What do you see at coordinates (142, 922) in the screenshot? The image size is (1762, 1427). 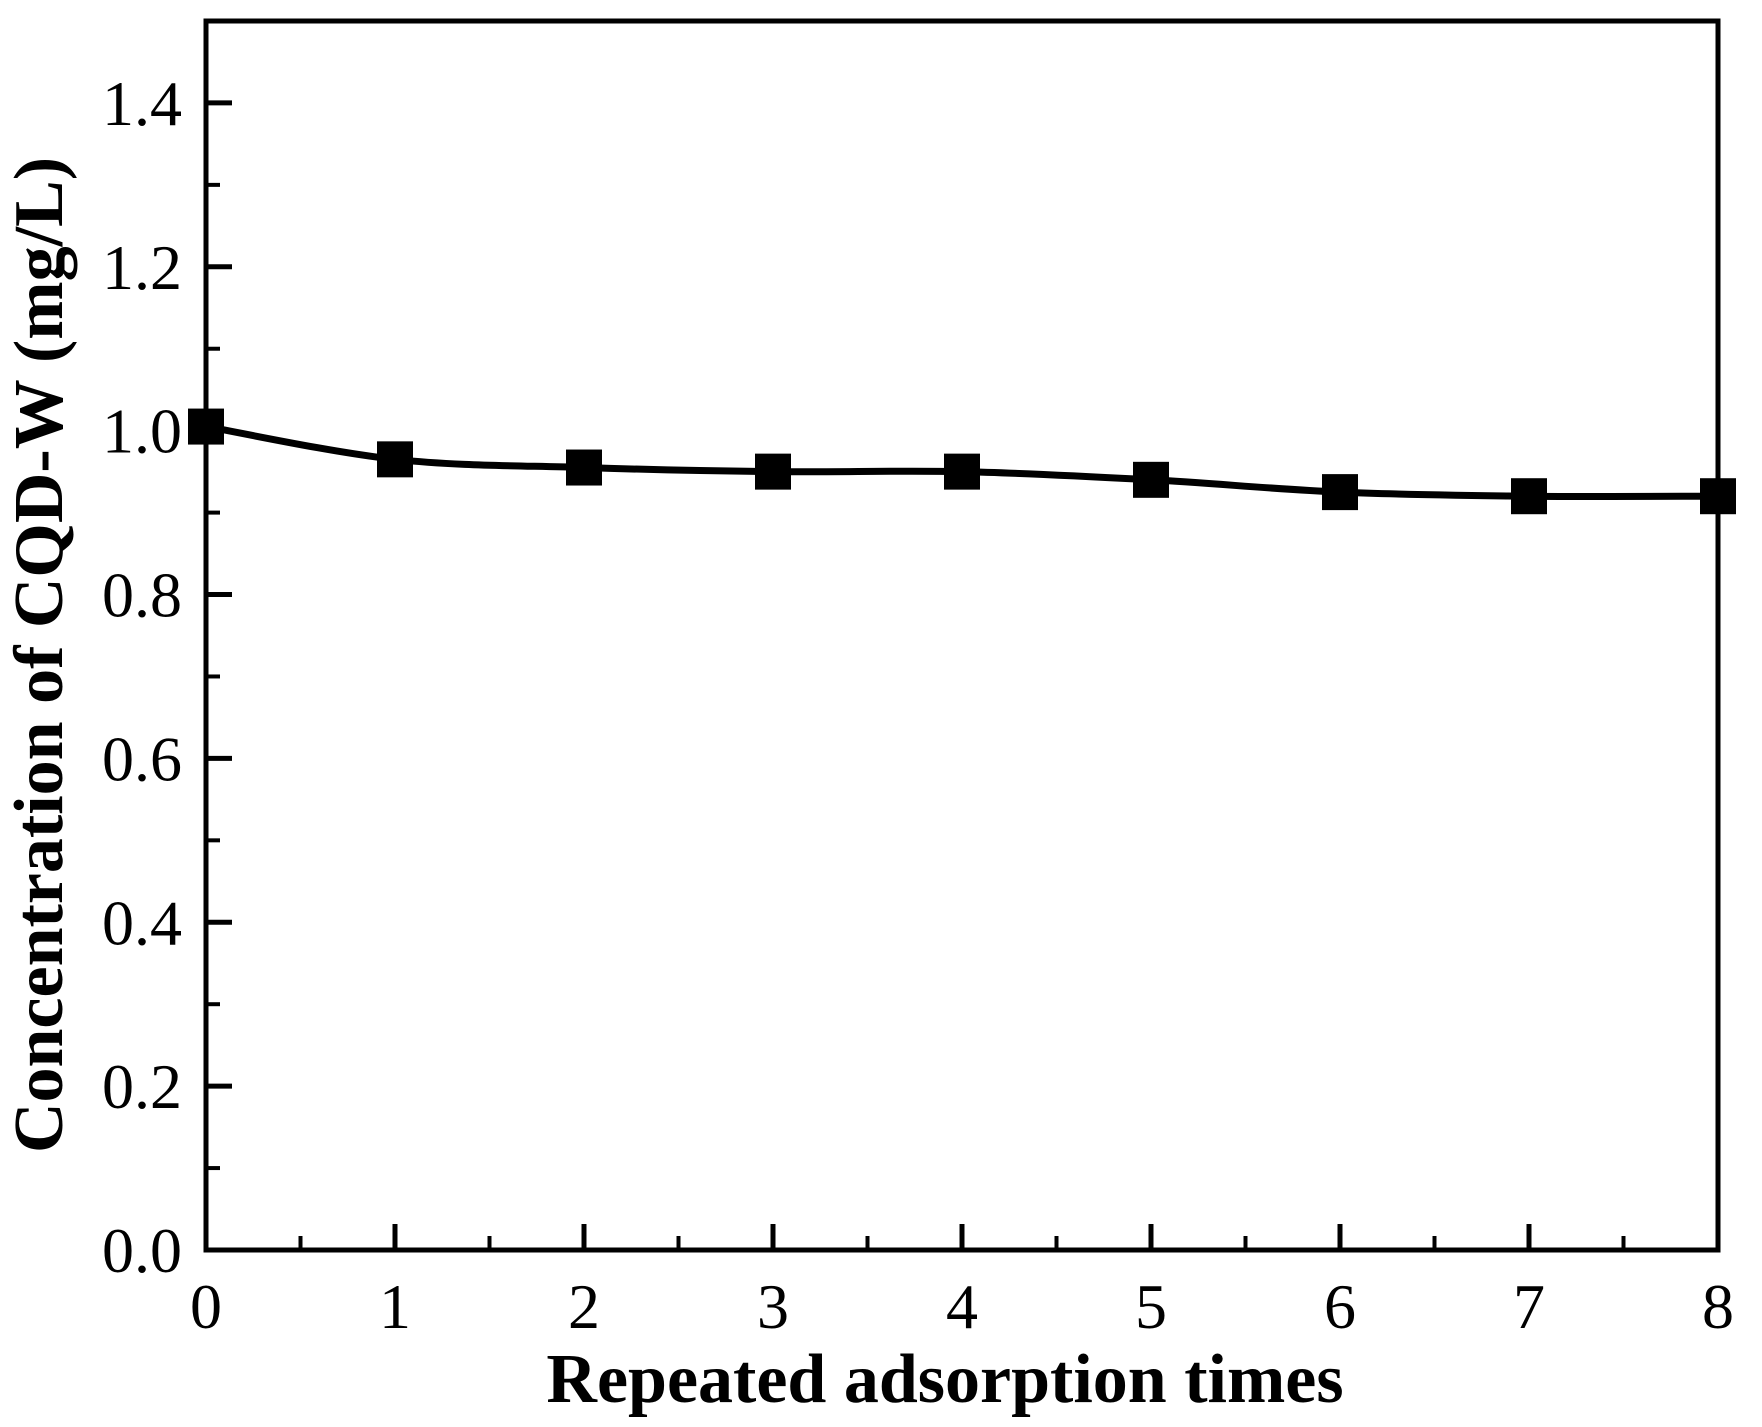 I see `y-tick-label: 0.4` at bounding box center [142, 922].